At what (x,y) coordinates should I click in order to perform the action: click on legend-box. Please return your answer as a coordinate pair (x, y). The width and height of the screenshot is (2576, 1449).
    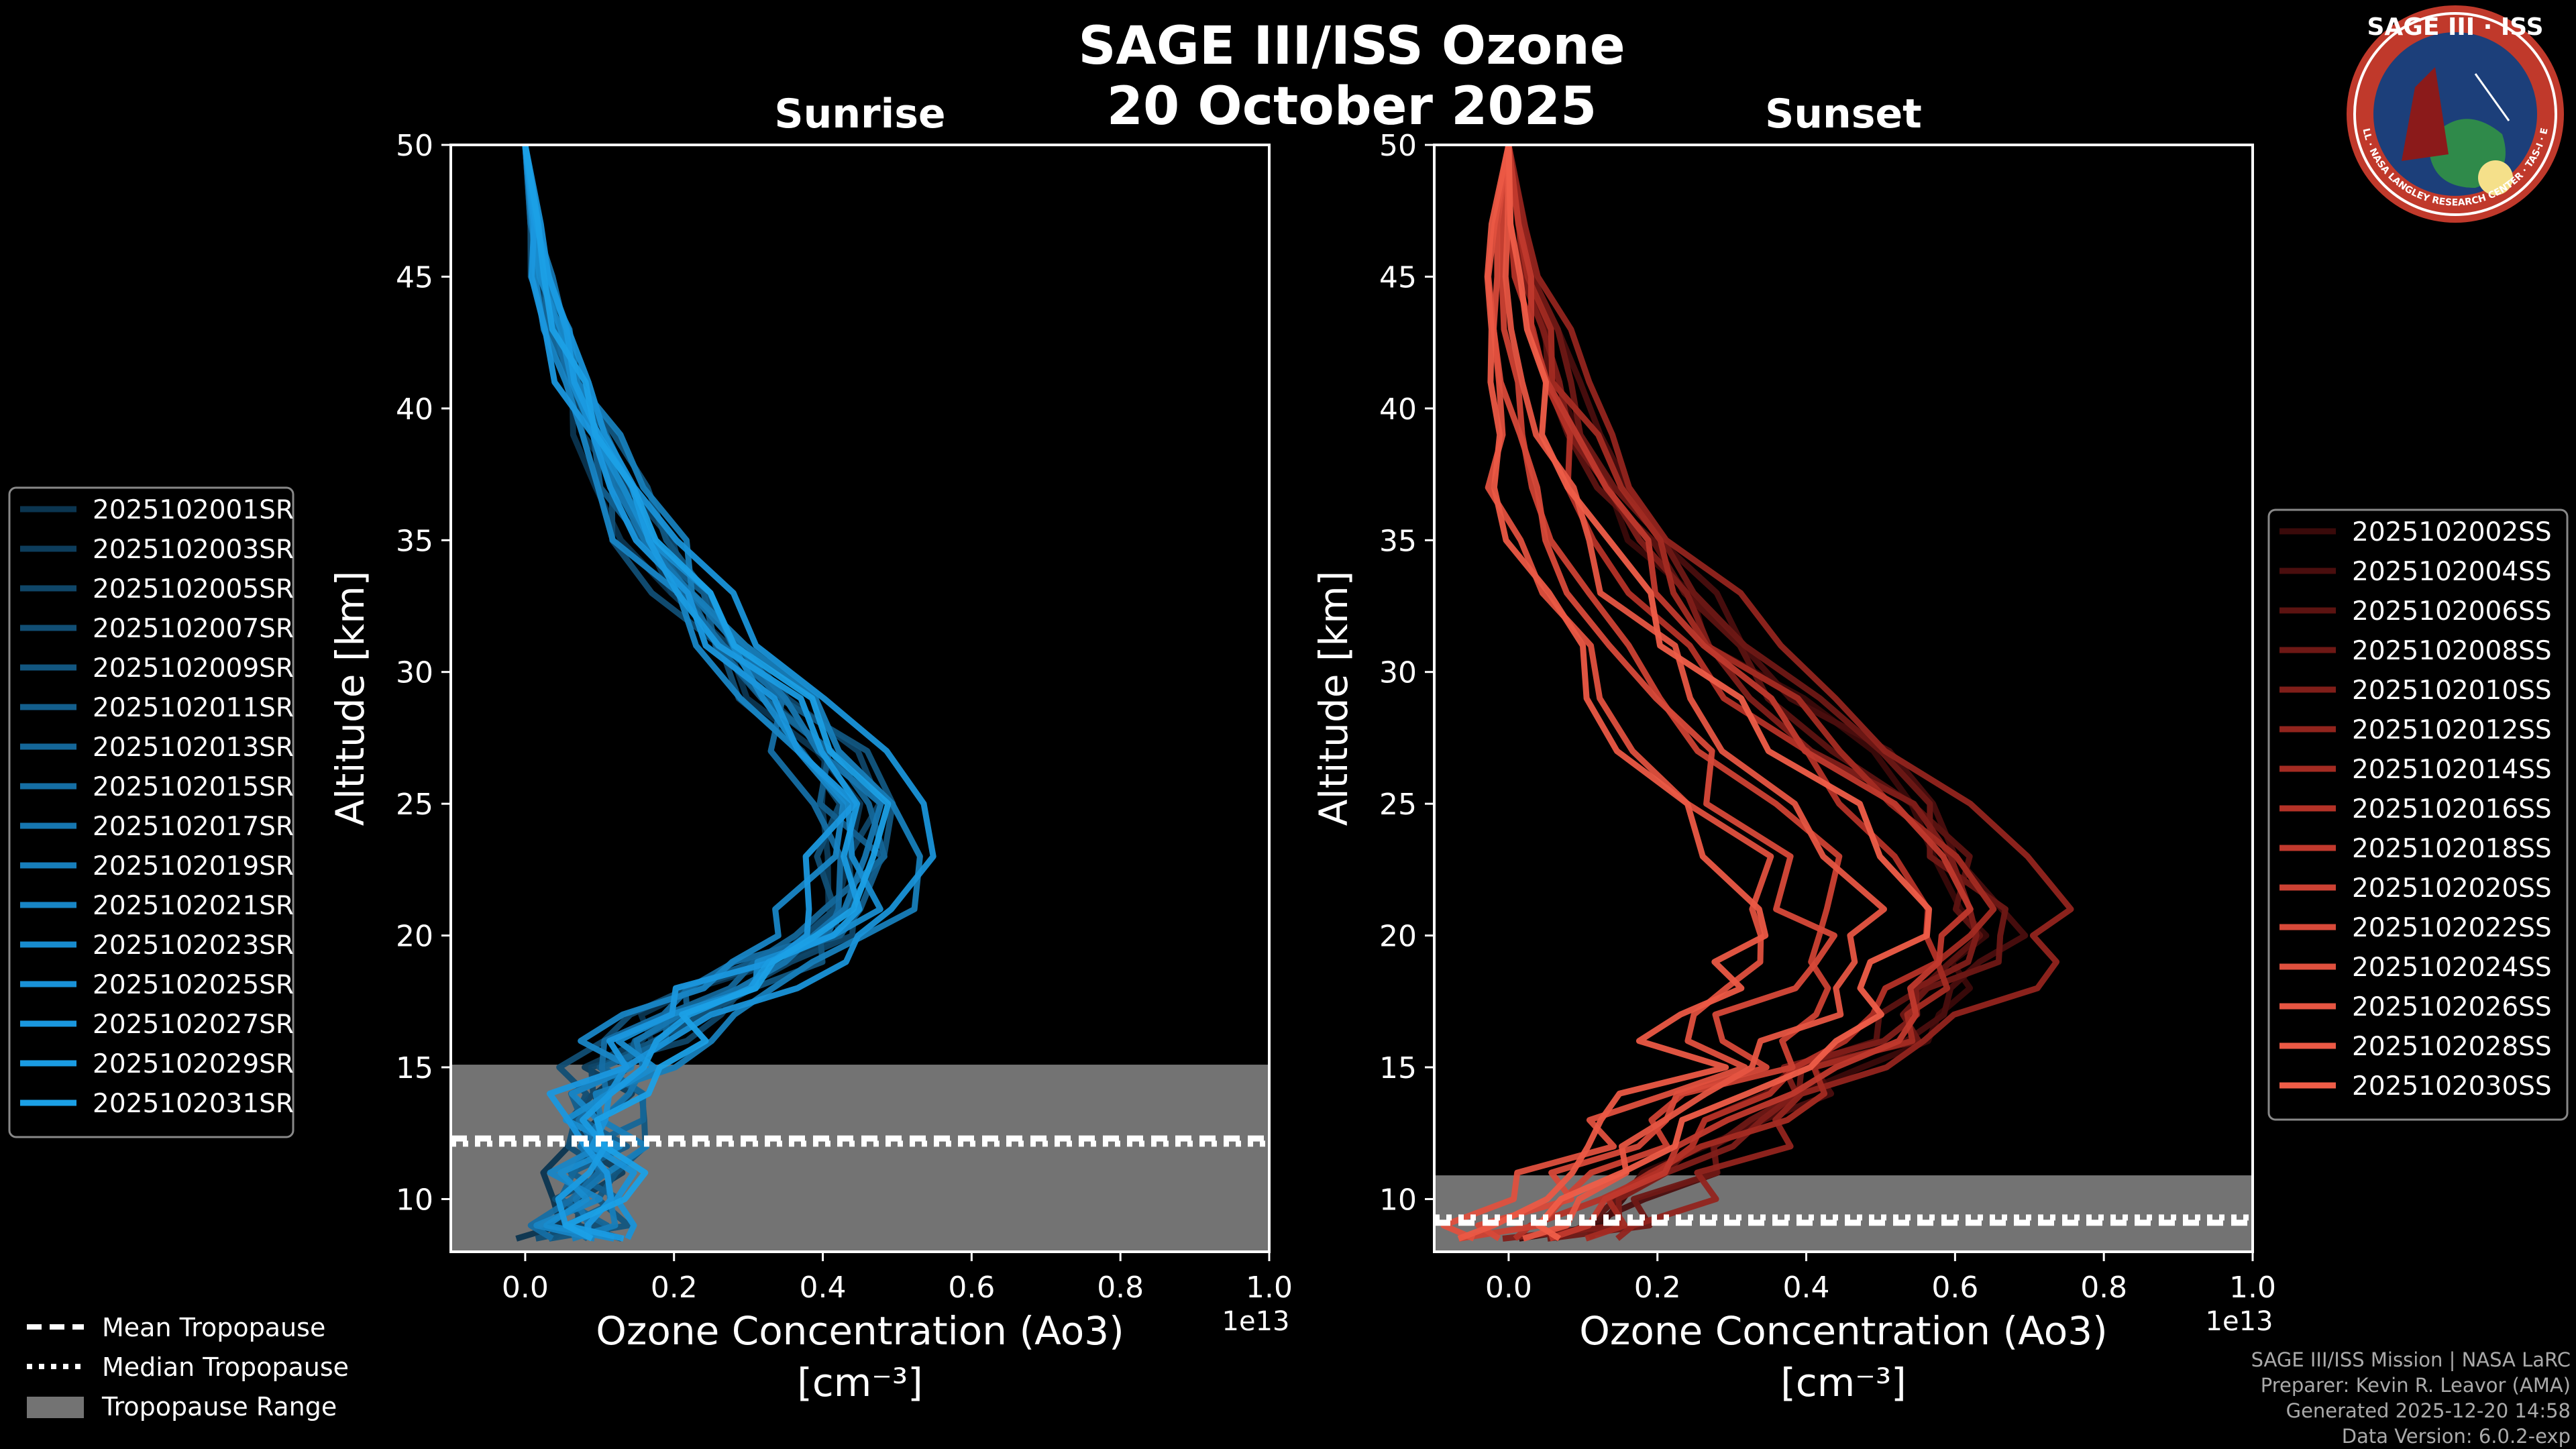
    Looking at the image, I should click on (2418, 814).